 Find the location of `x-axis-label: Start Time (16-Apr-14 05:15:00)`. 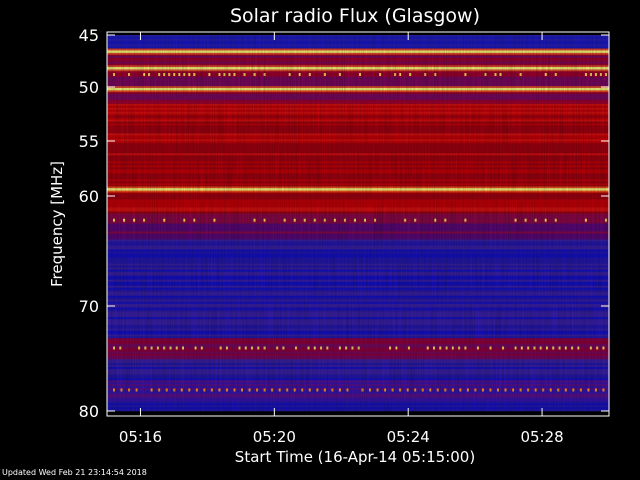

x-axis-label: Start Time (16-Apr-14 05:15:00) is located at coordinates (355, 457).